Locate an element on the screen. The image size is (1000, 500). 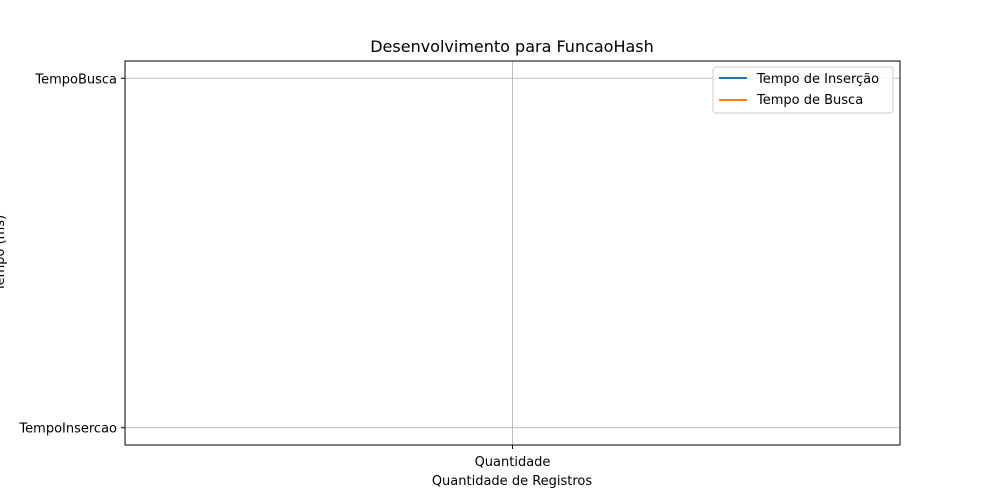
x-tick-label: Quantidade is located at coordinates (513, 462).